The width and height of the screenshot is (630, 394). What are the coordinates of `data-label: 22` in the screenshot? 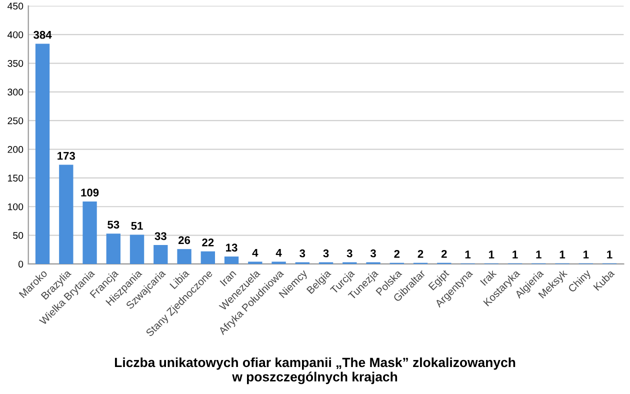 It's located at (208, 242).